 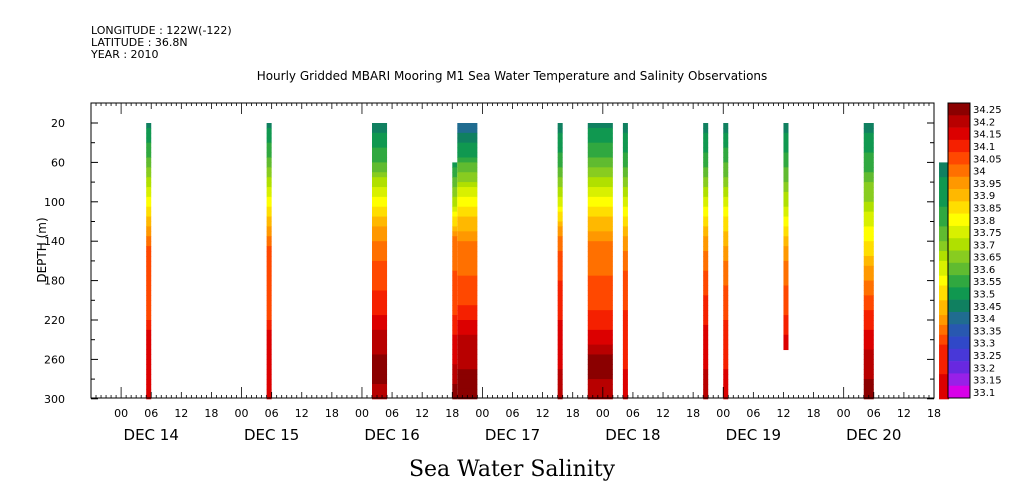 I want to click on x-day-label: DEC 17, so click(x=512, y=435).